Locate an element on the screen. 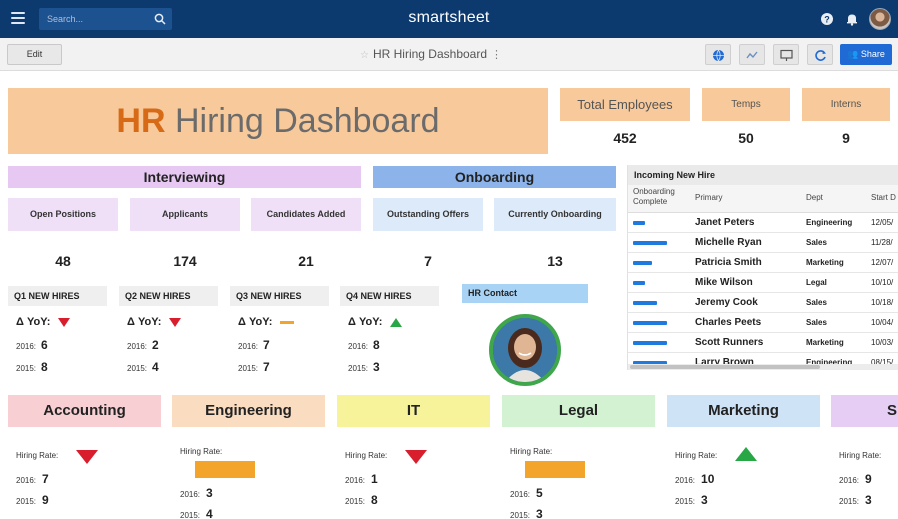 The image size is (898, 519). monitor-icon is located at coordinates (786, 55).